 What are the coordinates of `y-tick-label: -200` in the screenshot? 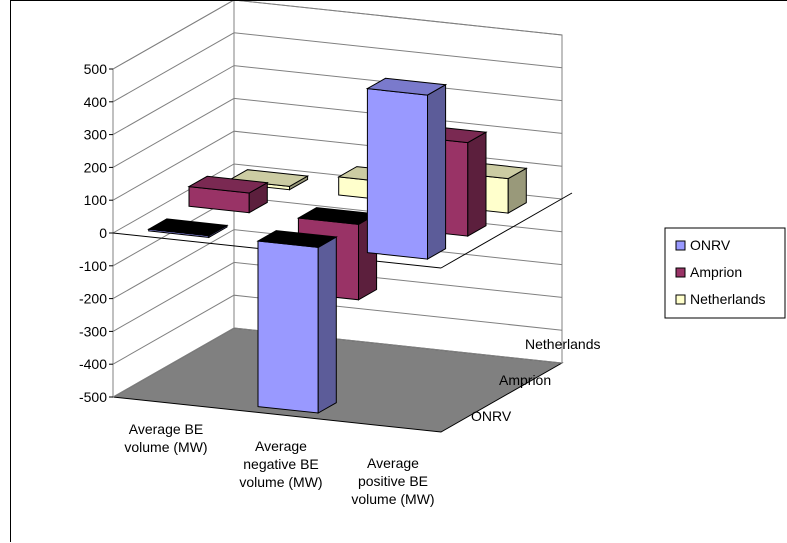 It's located at (93, 299).